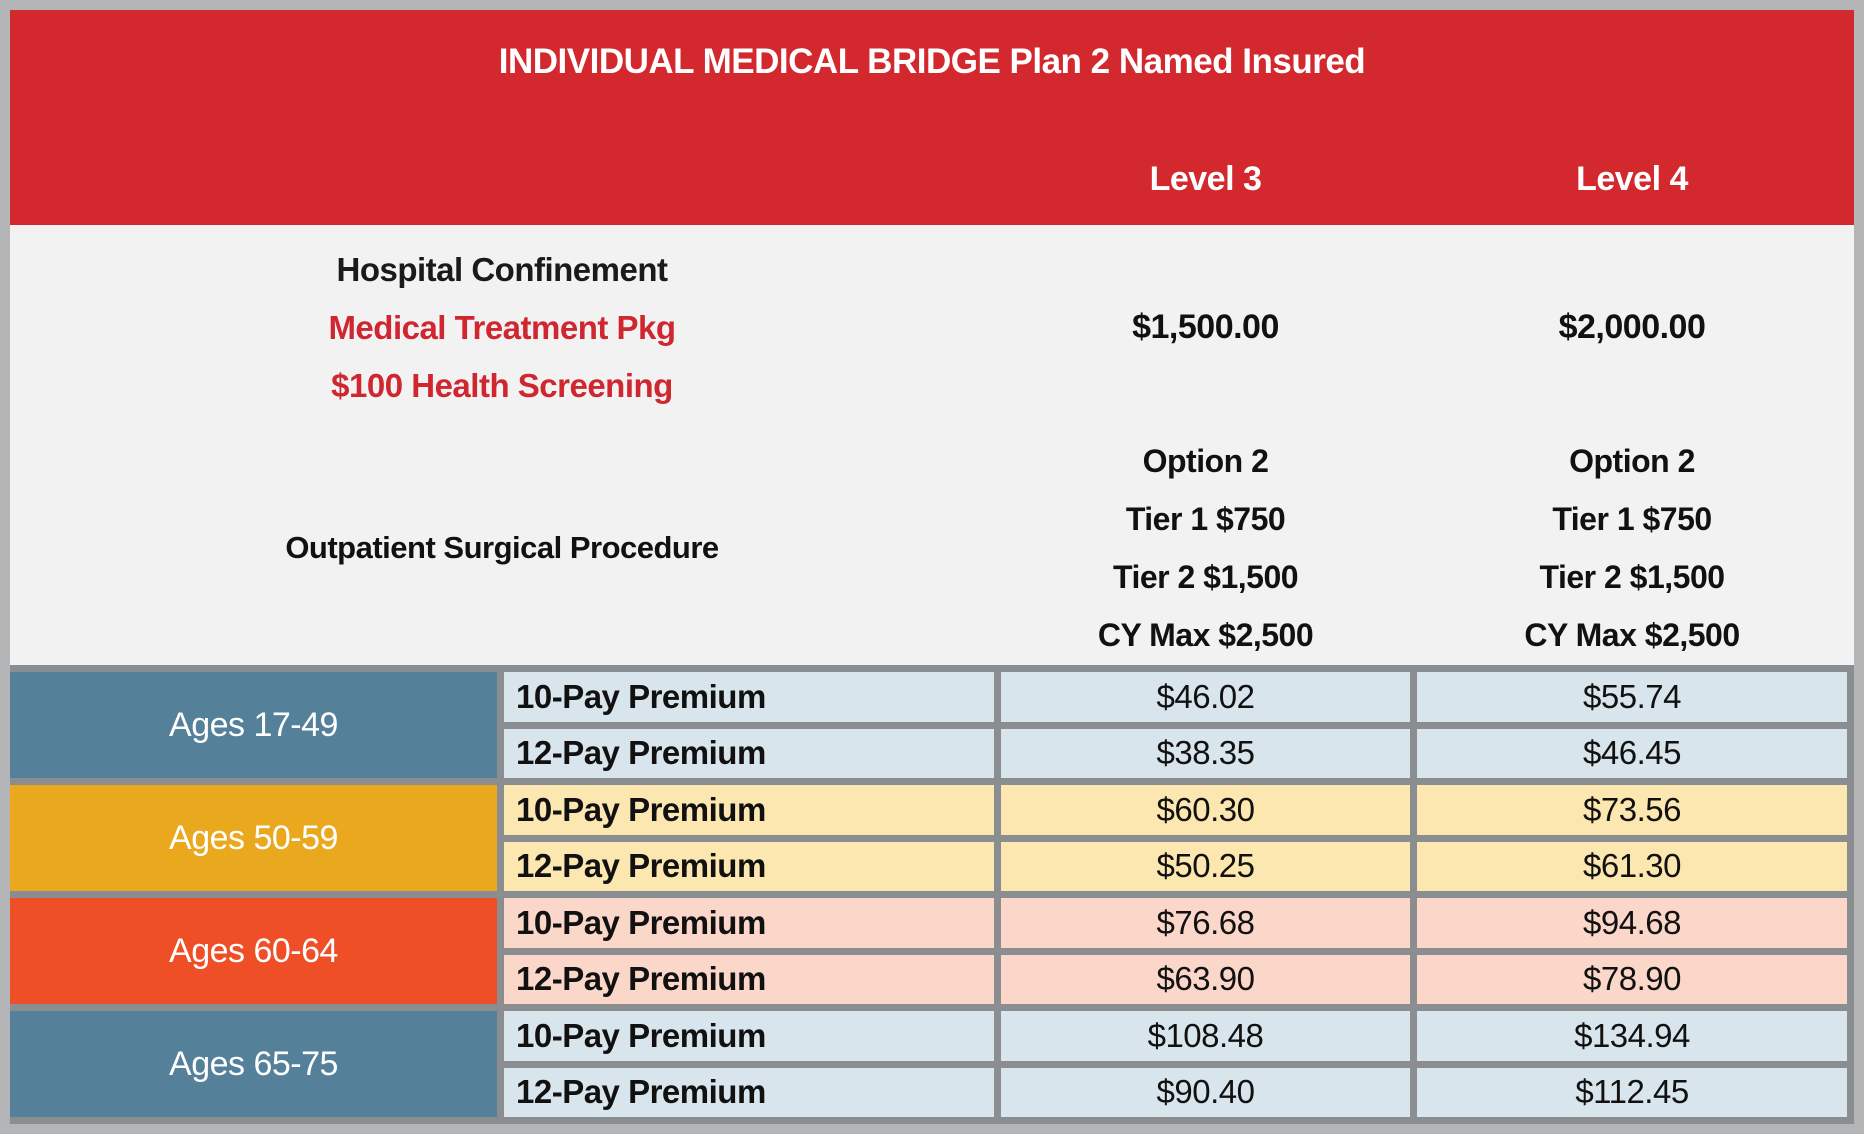 Image resolution: width=1864 pixels, height=1134 pixels. What do you see at coordinates (253, 725) in the screenshot?
I see `age-band-label: Ages 17-49` at bounding box center [253, 725].